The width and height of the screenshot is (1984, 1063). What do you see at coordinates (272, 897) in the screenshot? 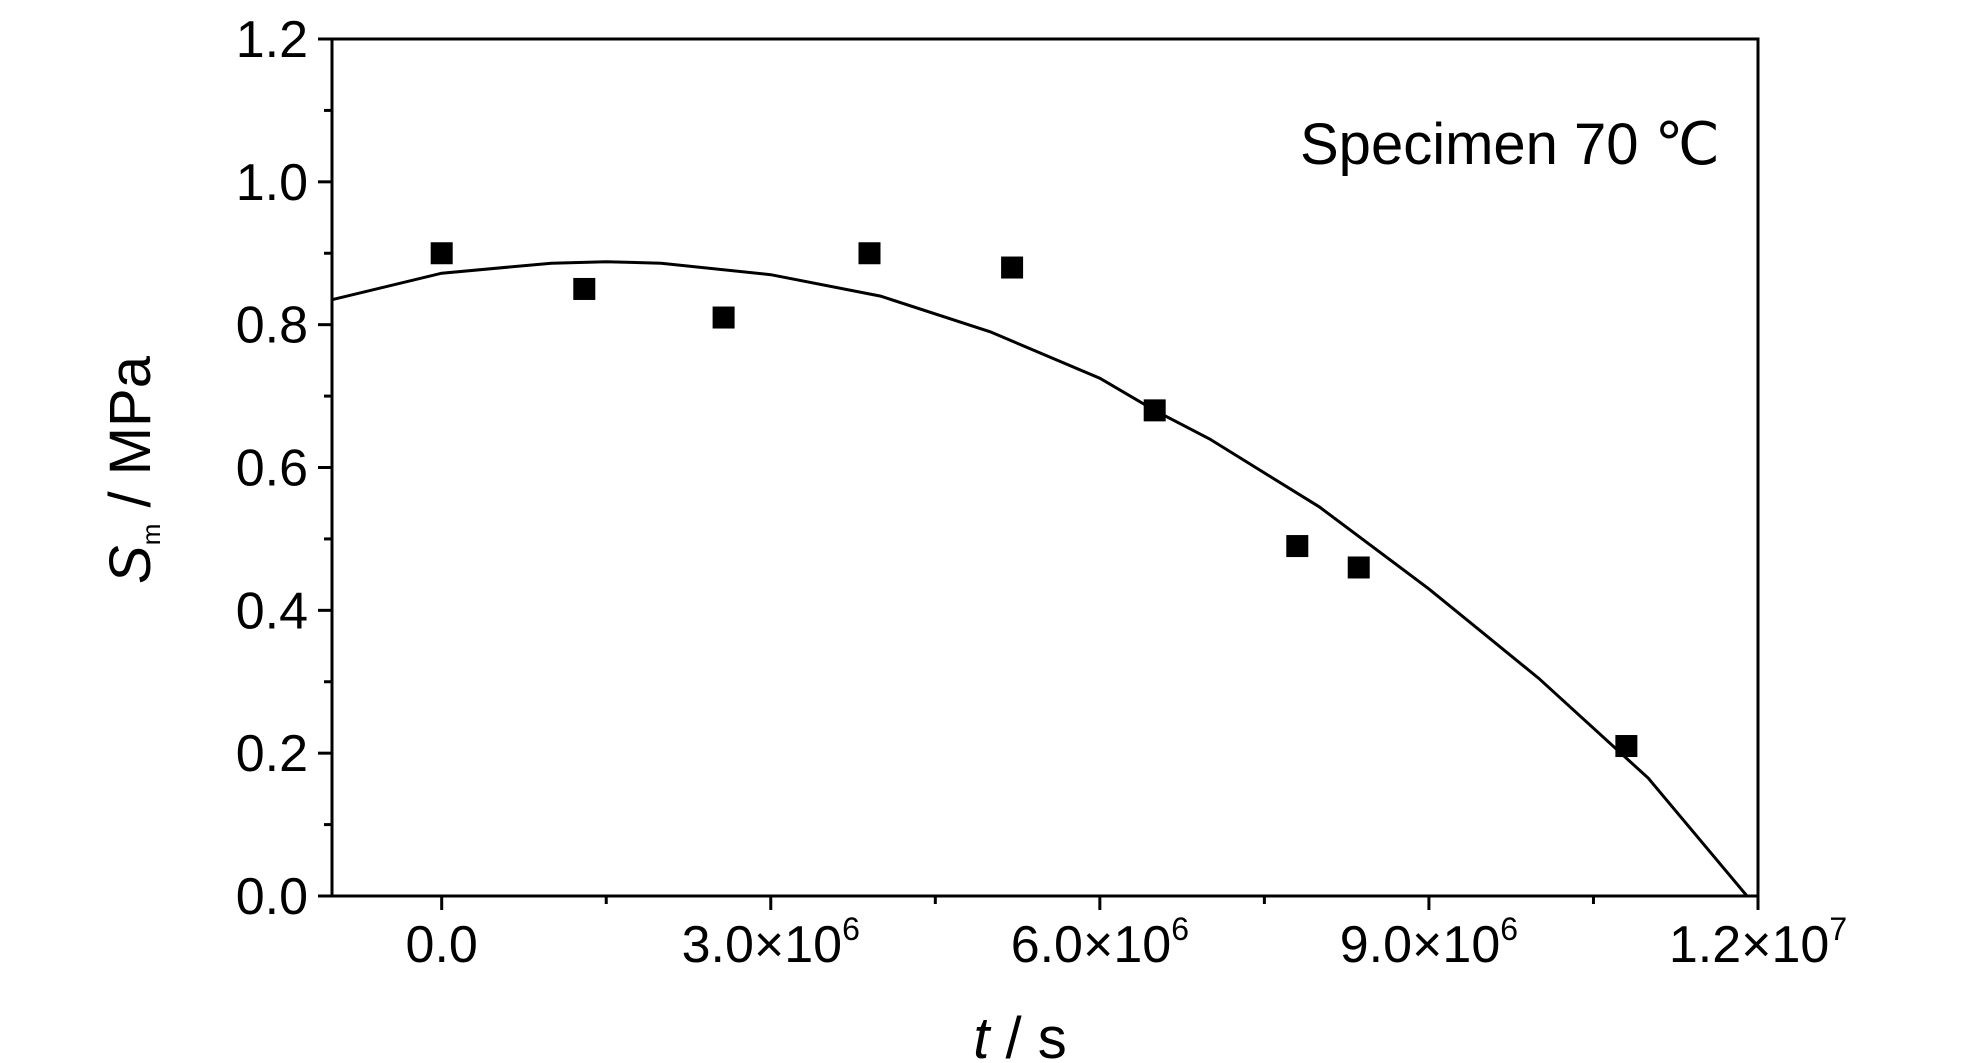
I see `y-tick-label: 0.0` at bounding box center [272, 897].